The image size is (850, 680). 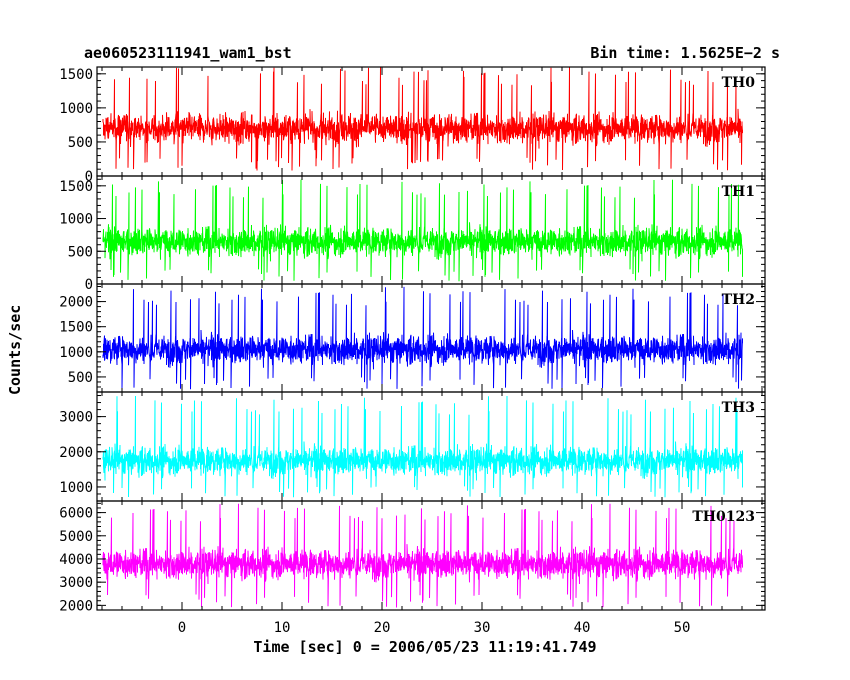 What do you see at coordinates (15, 349) in the screenshot?
I see `y-axis-label: Counts/sec` at bounding box center [15, 349].